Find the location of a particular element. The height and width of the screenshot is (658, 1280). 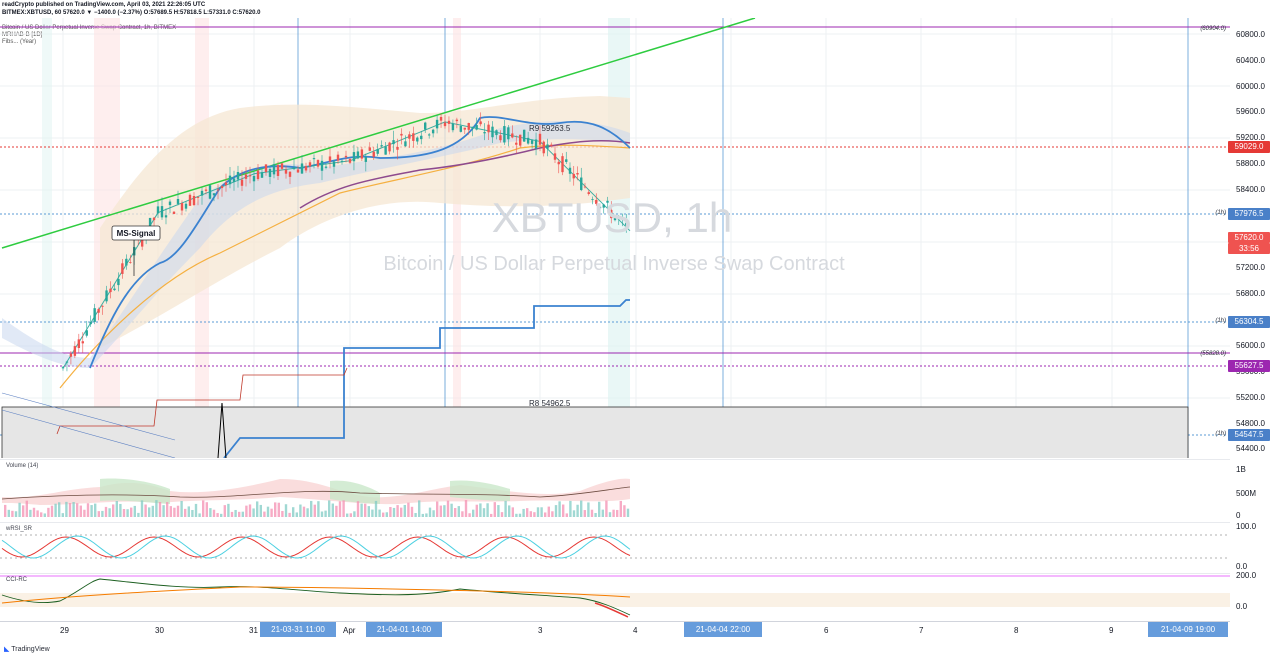

indicator-mrhab: MRHAB-B [1D] is located at coordinates (22, 35).